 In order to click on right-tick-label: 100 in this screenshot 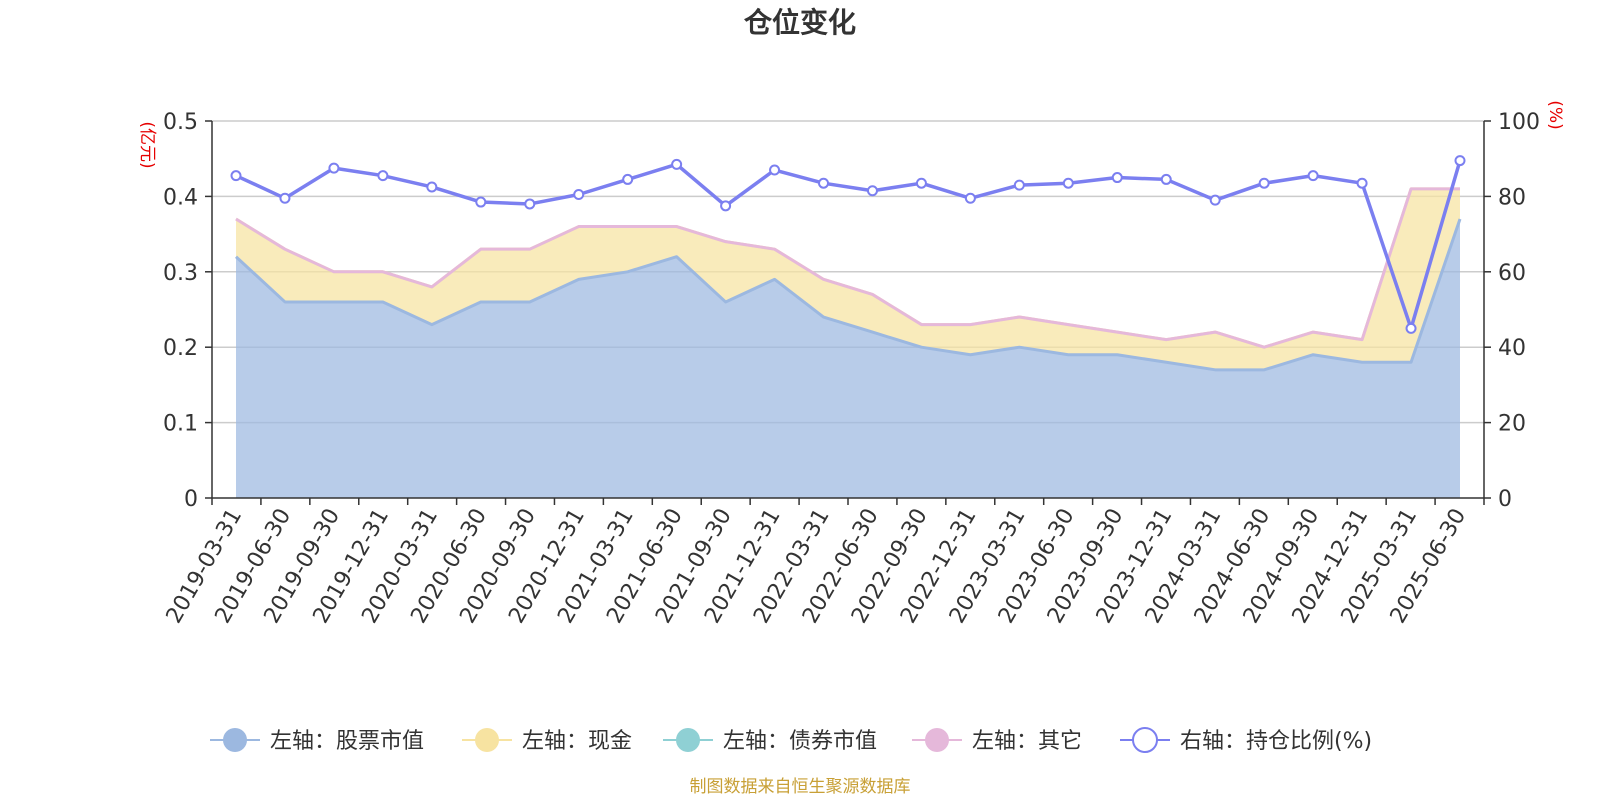, I will do `click(1519, 122)`.